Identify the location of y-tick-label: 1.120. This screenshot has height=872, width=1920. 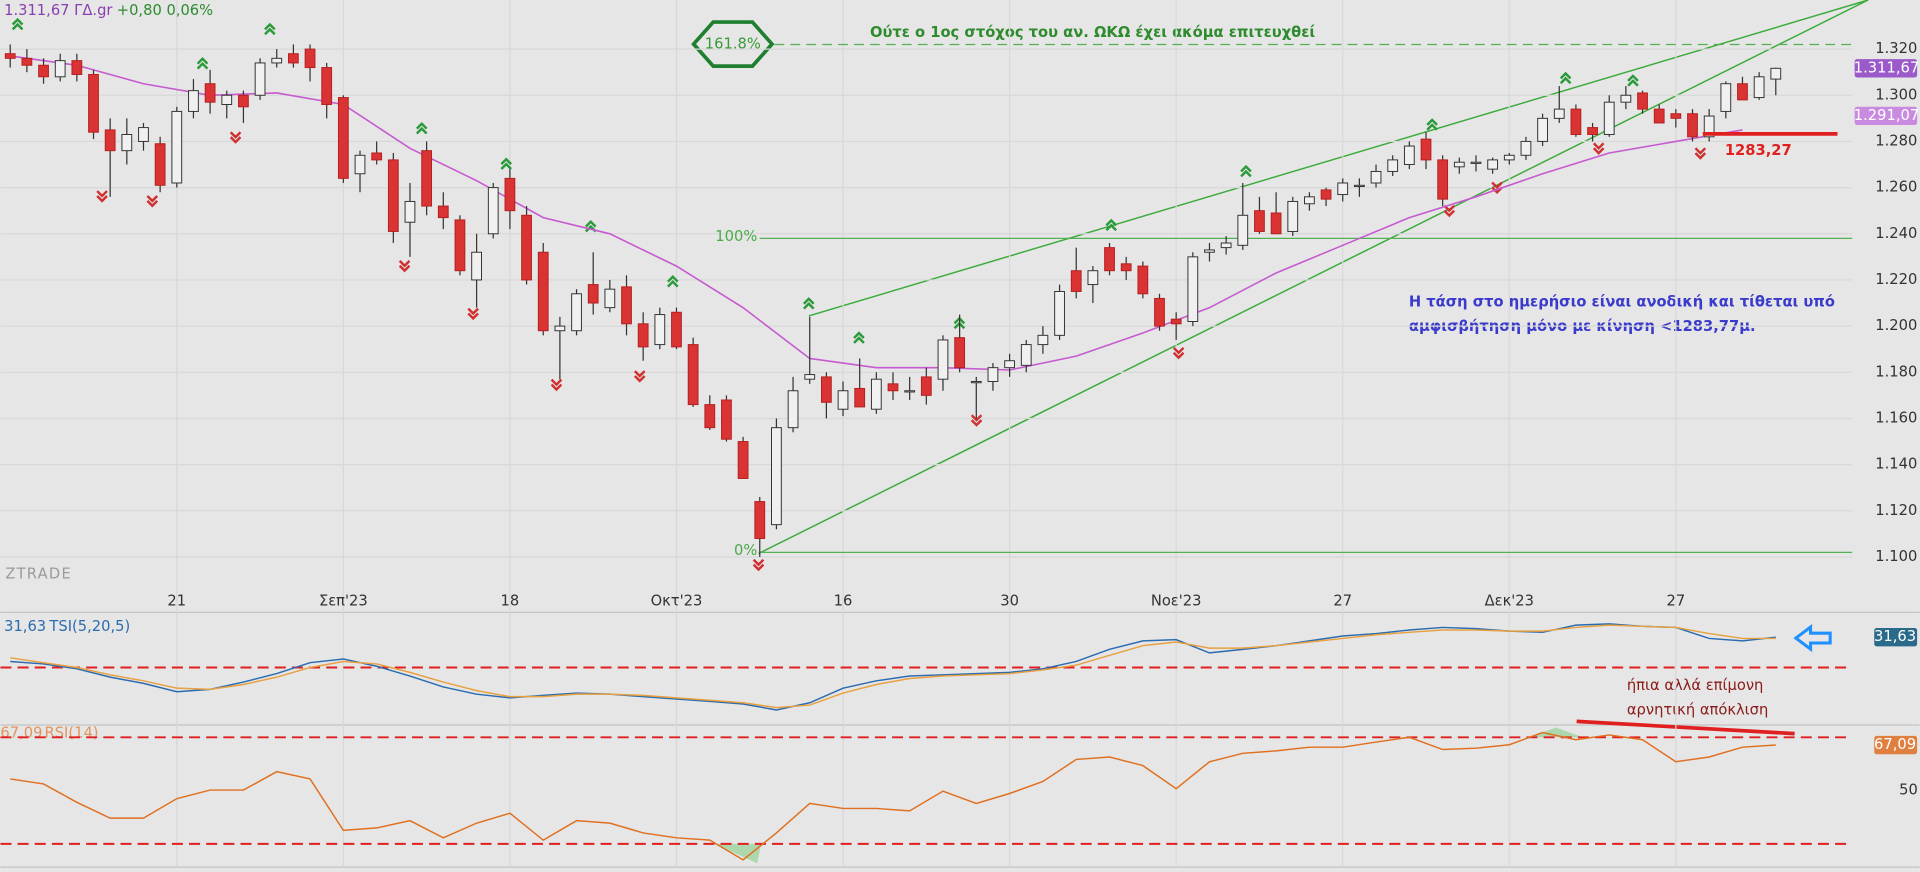
(1896, 510).